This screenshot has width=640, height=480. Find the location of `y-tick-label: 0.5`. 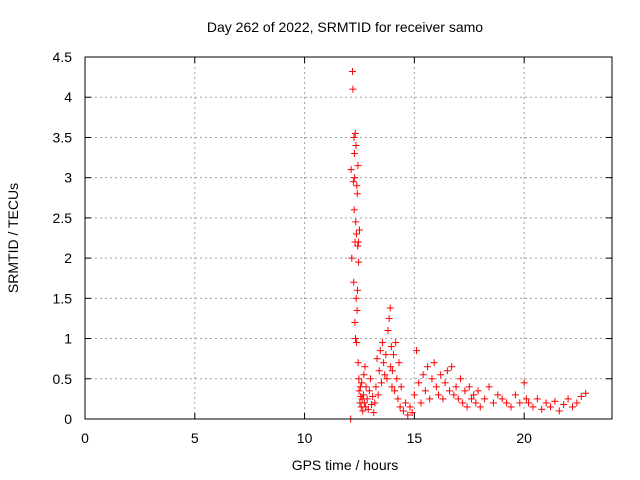

y-tick-label: 0.5 is located at coordinates (63, 379).